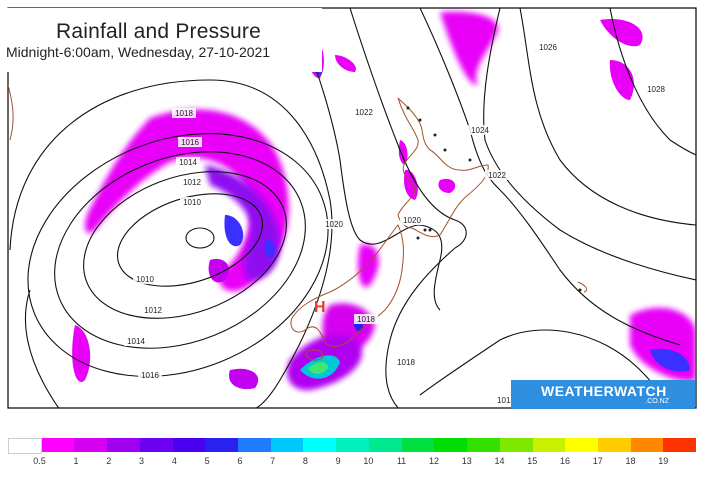 The image size is (705, 479). I want to click on legend-tick-label: 19, so click(663, 461).